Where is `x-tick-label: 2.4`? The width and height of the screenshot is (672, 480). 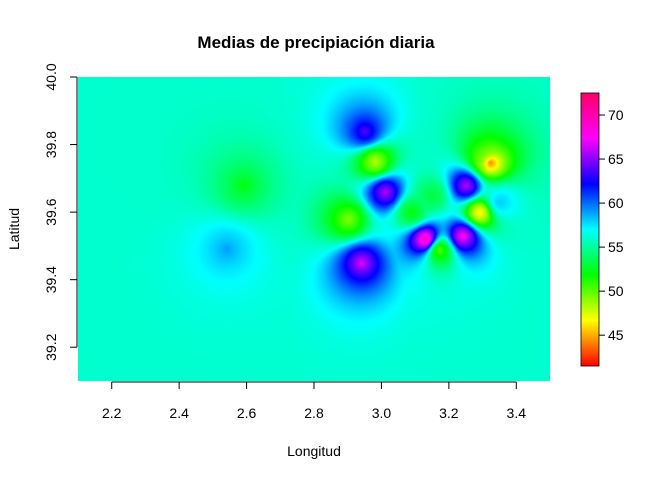 x-tick-label: 2.4 is located at coordinates (179, 413).